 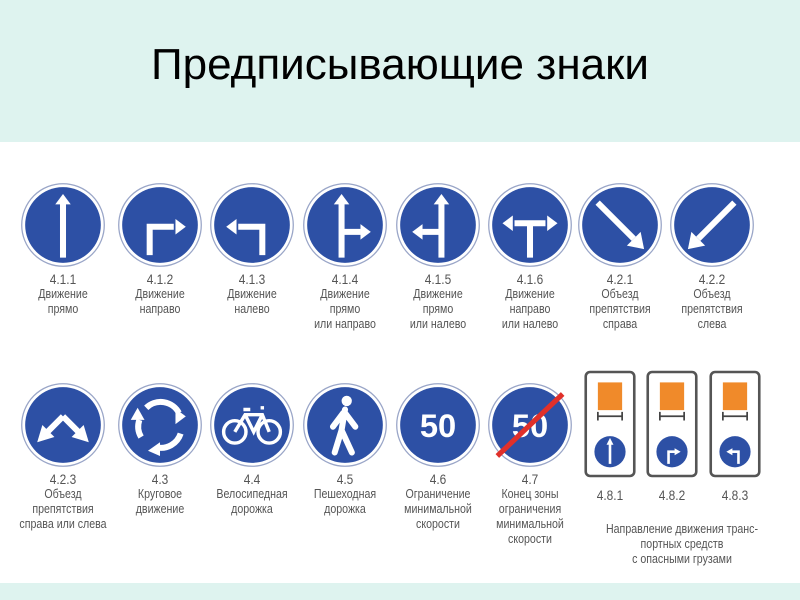 I want to click on svg-text: 50, so click(x=438, y=425).